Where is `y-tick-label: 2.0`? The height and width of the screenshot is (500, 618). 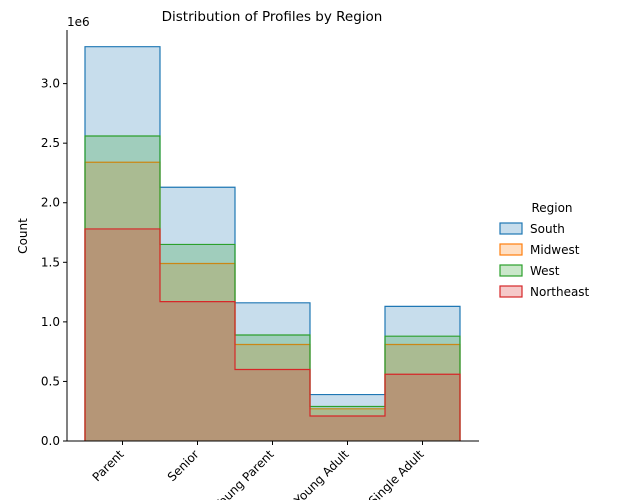 y-tick-label: 2.0 is located at coordinates (50, 203).